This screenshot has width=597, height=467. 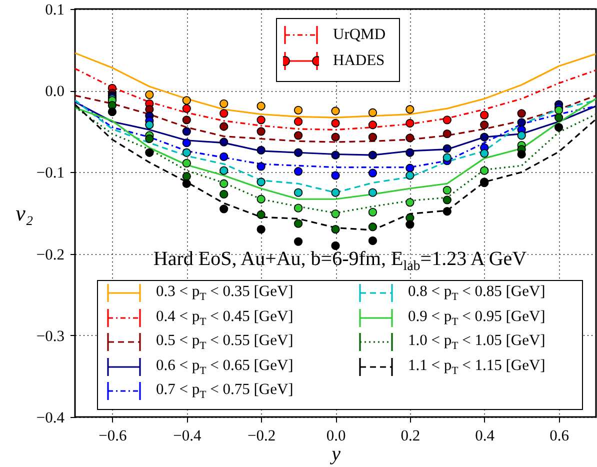 What do you see at coordinates (225, 293) in the screenshot?
I see `legend-label: 0.3 < p$_{T}$ < 0.35 [GeV]` at bounding box center [225, 293].